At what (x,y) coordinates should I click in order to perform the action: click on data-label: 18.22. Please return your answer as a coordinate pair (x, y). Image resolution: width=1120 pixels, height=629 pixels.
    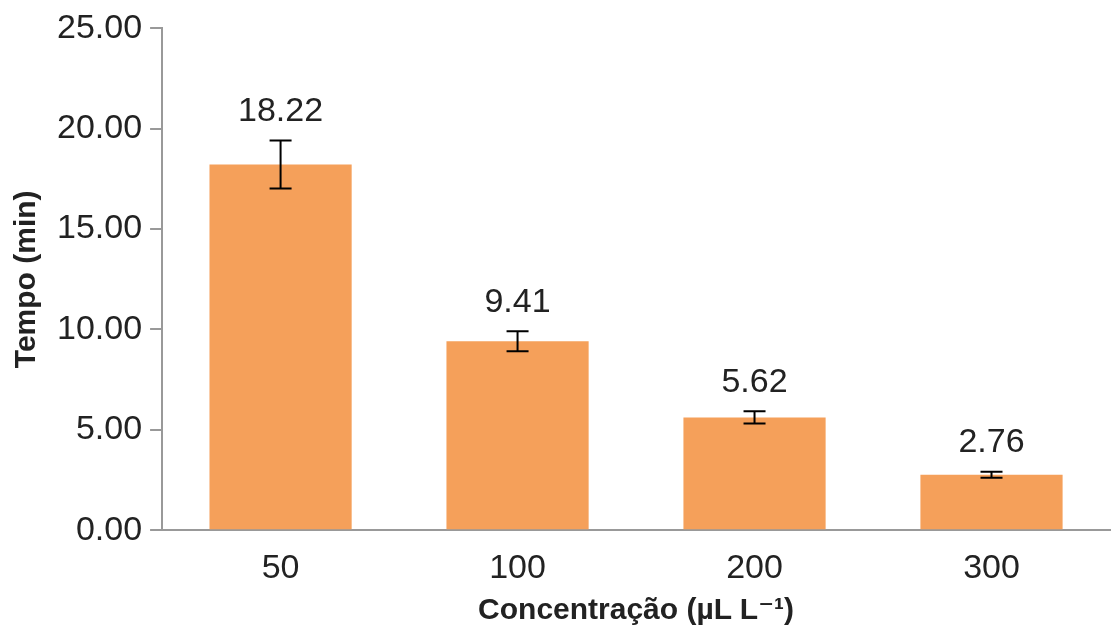
    Looking at the image, I should click on (281, 108).